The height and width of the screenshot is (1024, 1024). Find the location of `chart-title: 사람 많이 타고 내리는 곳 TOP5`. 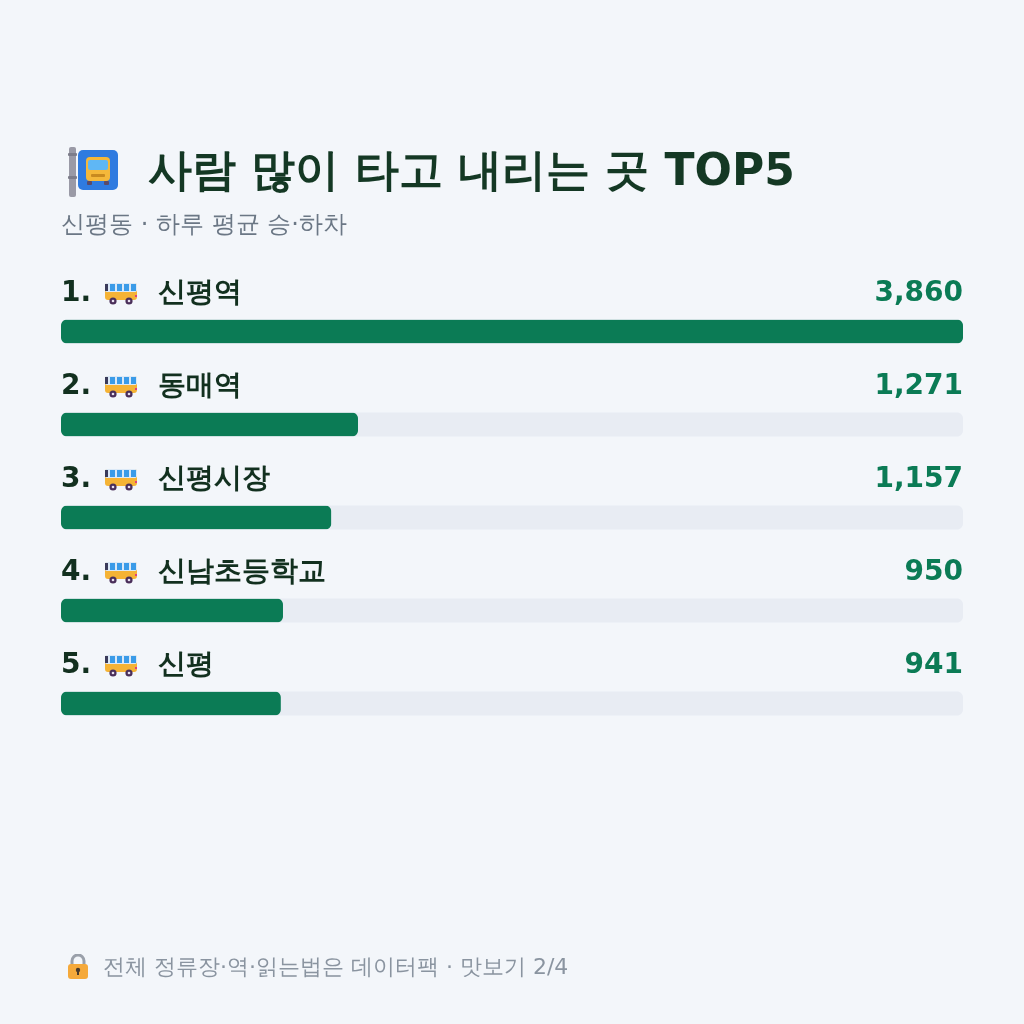

chart-title: 사람 많이 타고 내리는 곳 TOP5 is located at coordinates (471, 169).